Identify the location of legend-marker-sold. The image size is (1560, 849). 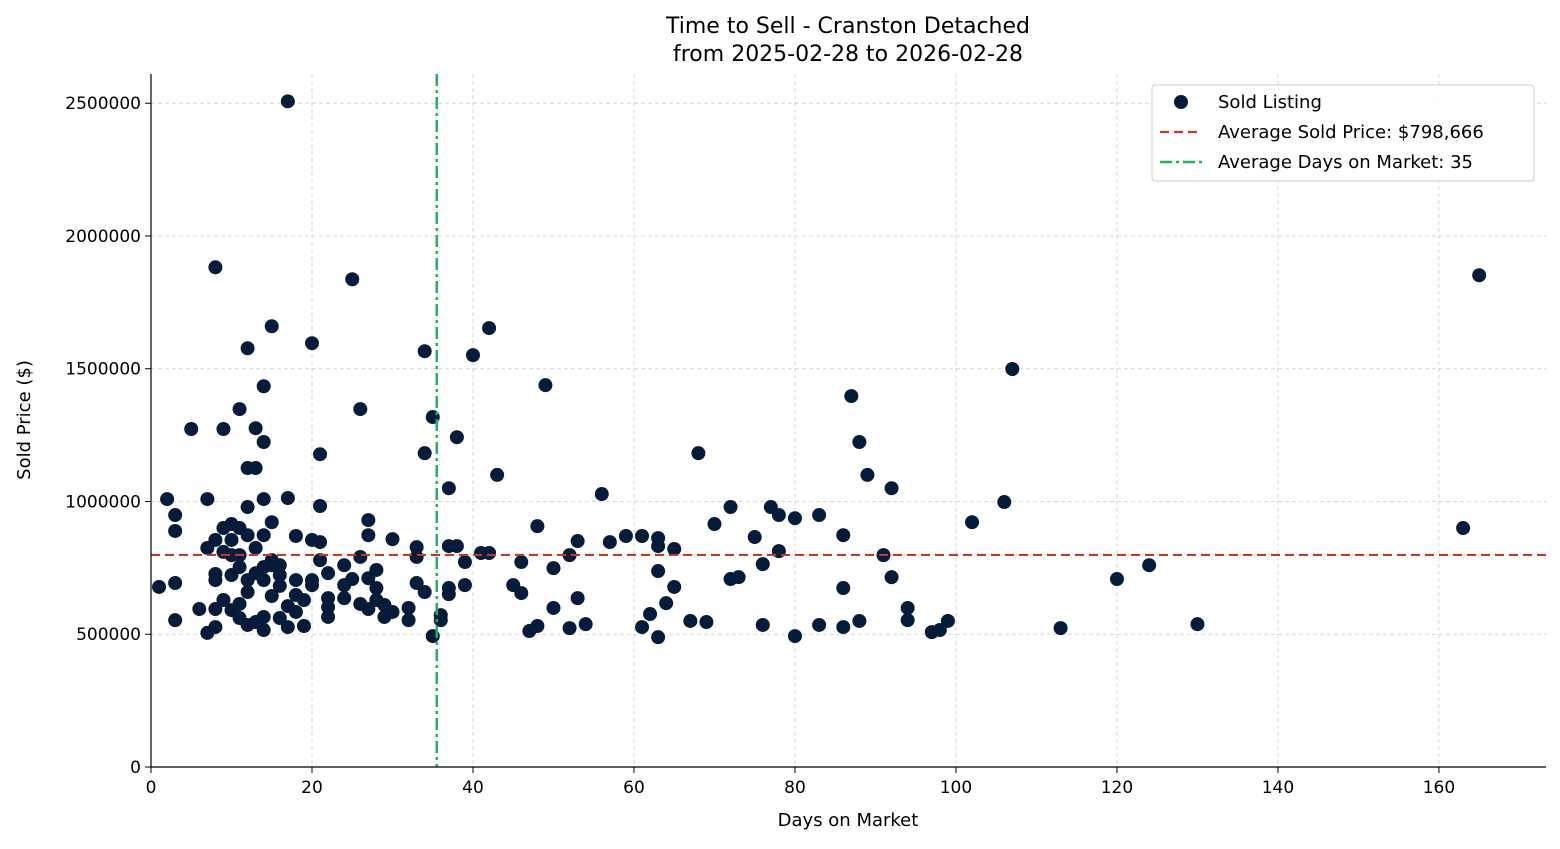
(1181, 102).